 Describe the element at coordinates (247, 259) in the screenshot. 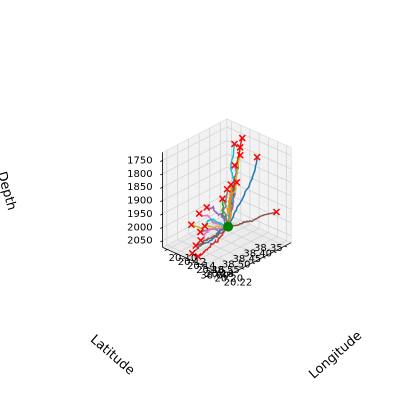

I see `latitude-tick-label: 38.45` at that location.